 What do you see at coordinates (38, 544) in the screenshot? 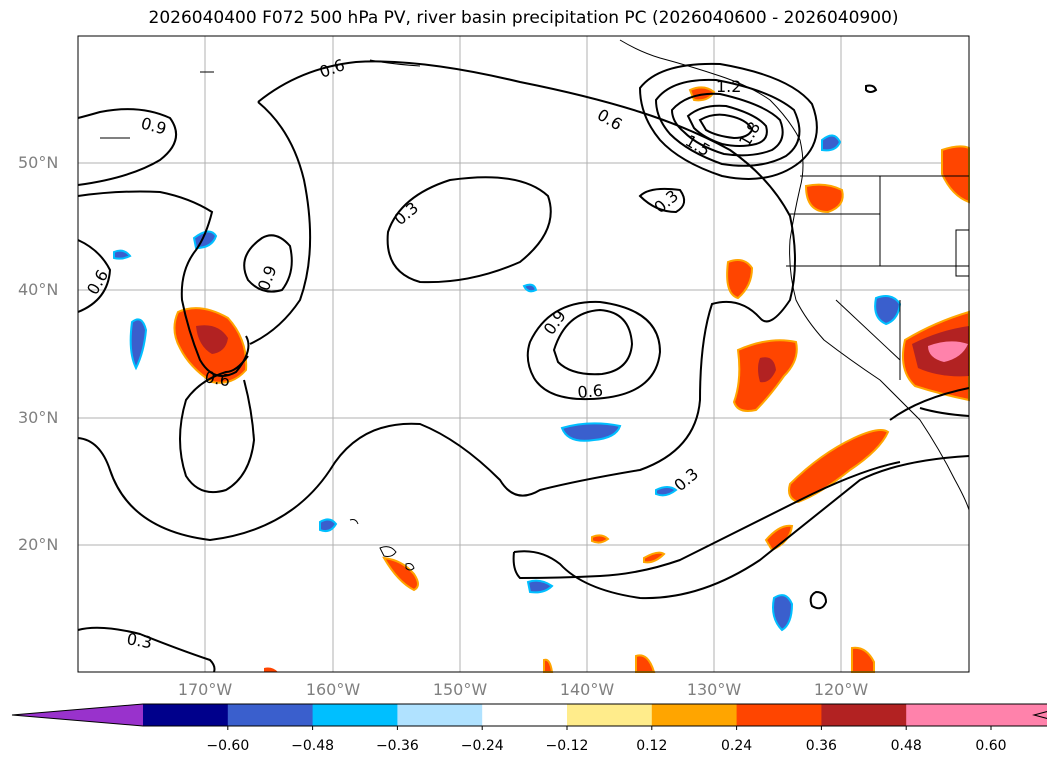
I see `lat-label: 20°N` at bounding box center [38, 544].